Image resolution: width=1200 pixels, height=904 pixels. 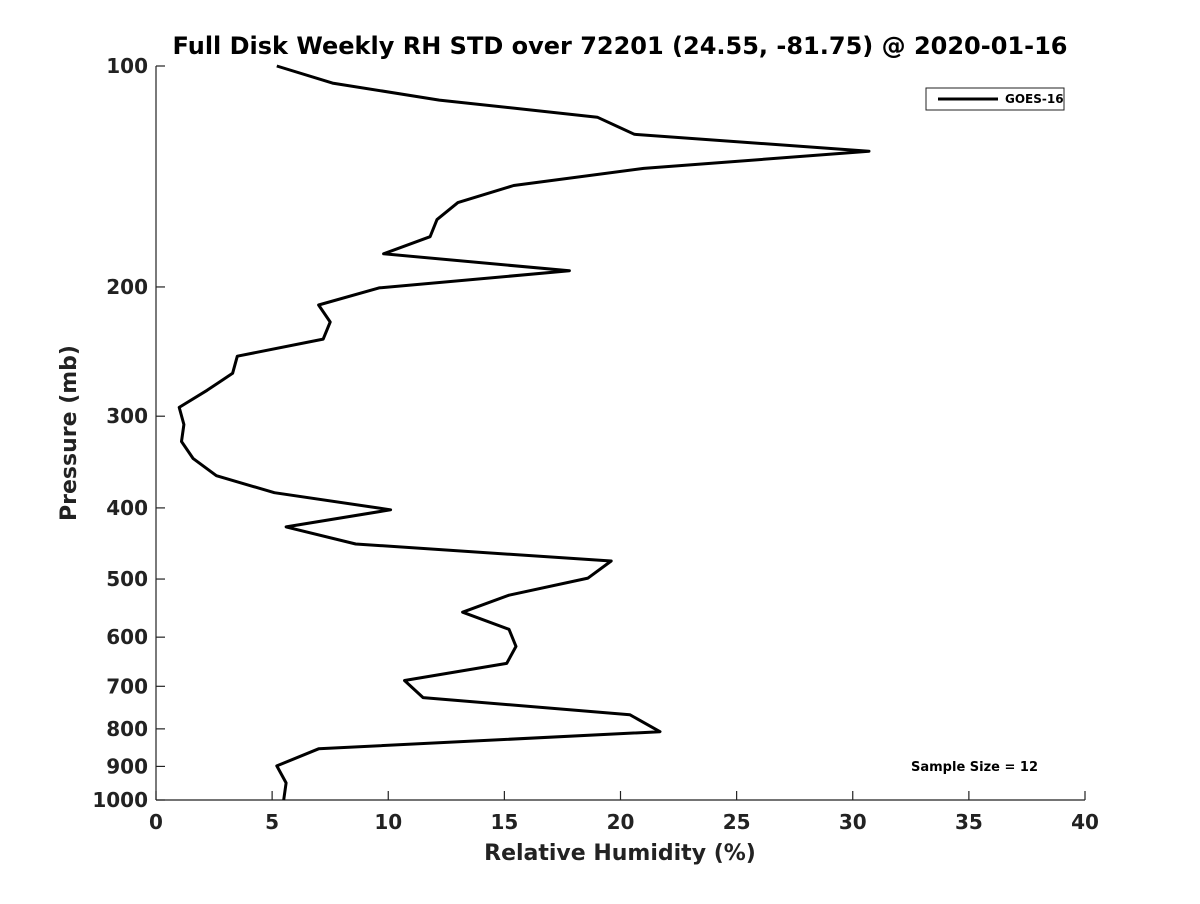 I want to click on y-axis-label: Pressure (mb), so click(x=69, y=433).